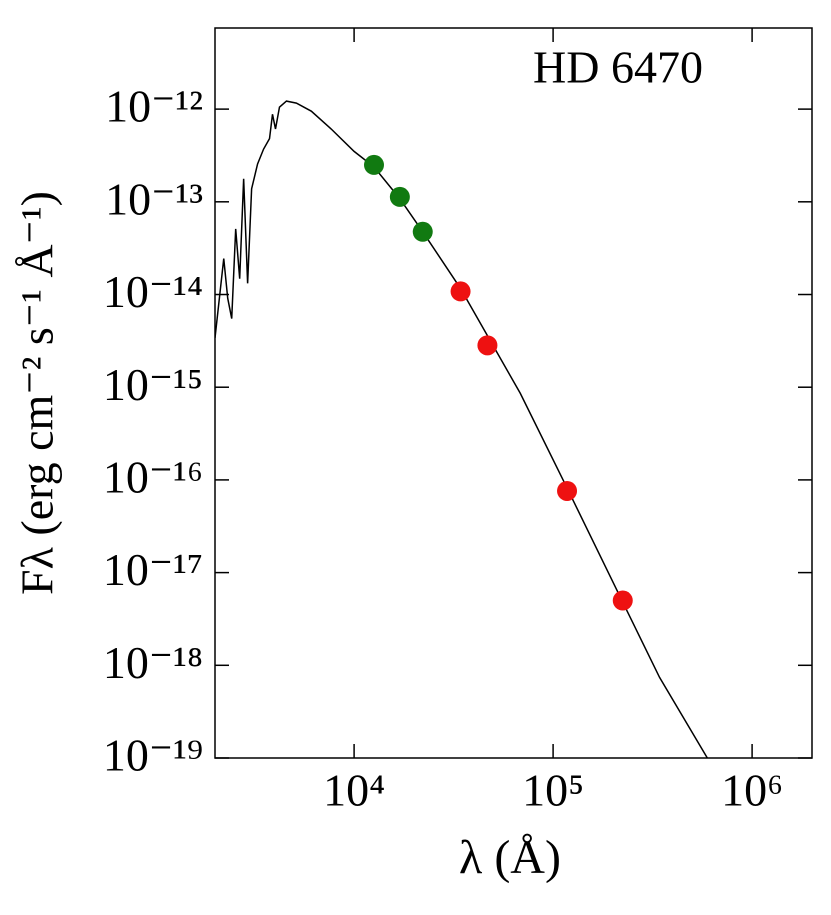  Describe the element at coordinates (154, 106) in the screenshot. I see `y-tick-label: 10⁻¹²` at that location.